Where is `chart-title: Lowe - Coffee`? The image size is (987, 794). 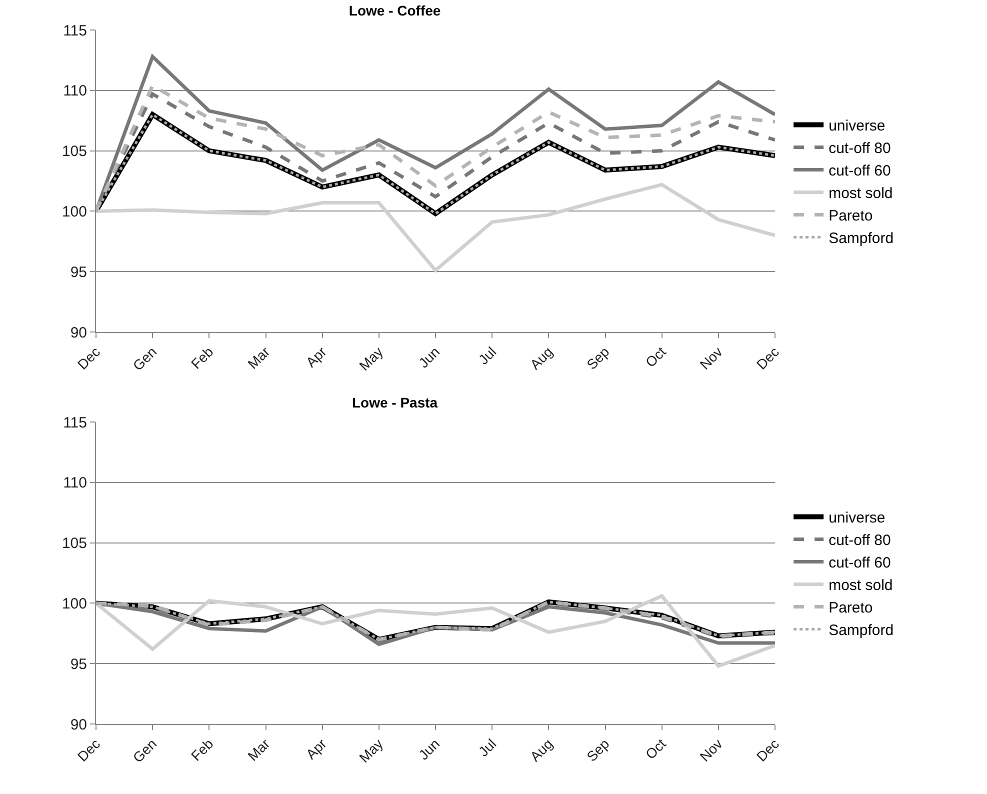 chart-title: Lowe - Coffee is located at coordinates (394, 10).